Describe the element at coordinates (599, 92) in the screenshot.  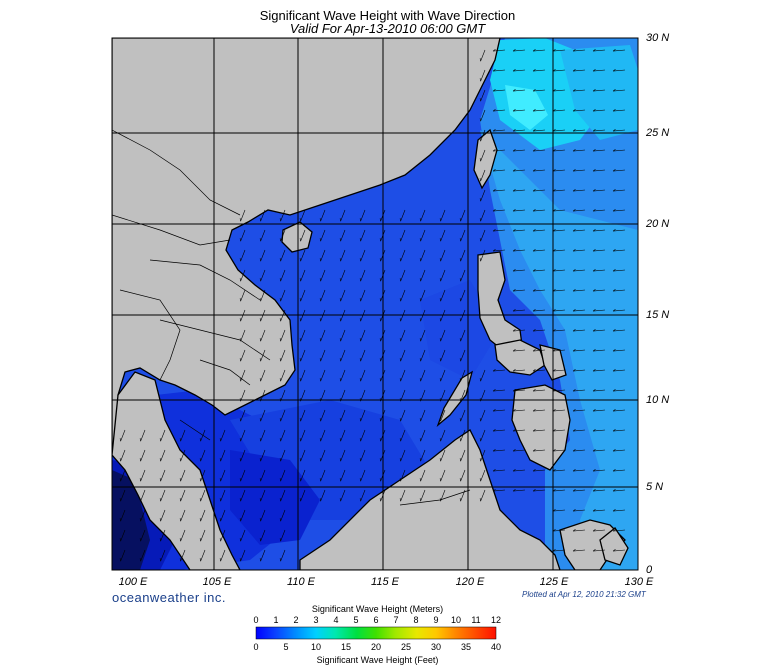
I see `sea-cyan-ne` at that location.